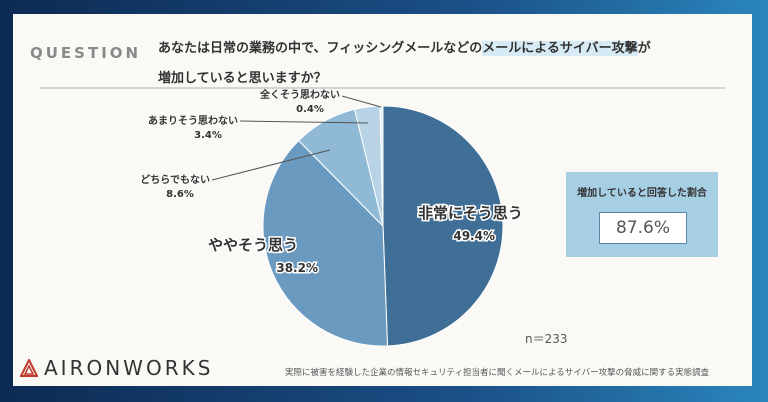 The height and width of the screenshot is (402, 768). Describe the element at coordinates (253, 245) in the screenshot. I see `slice-label: ややそう思う` at that location.